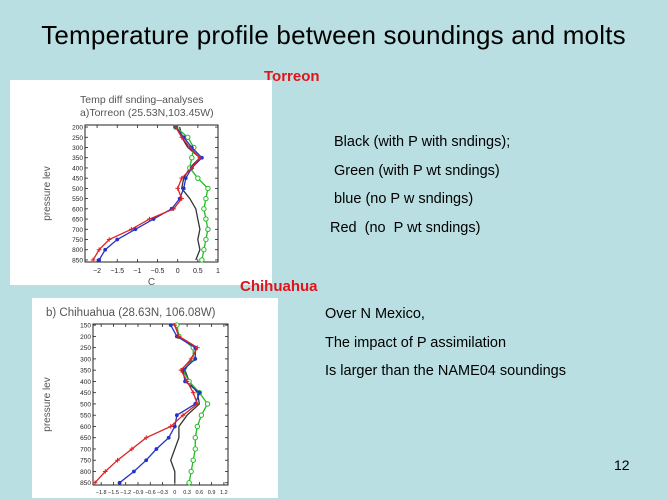  What do you see at coordinates (178, 271) in the screenshot?
I see `x-tick-label: 0` at bounding box center [178, 271].